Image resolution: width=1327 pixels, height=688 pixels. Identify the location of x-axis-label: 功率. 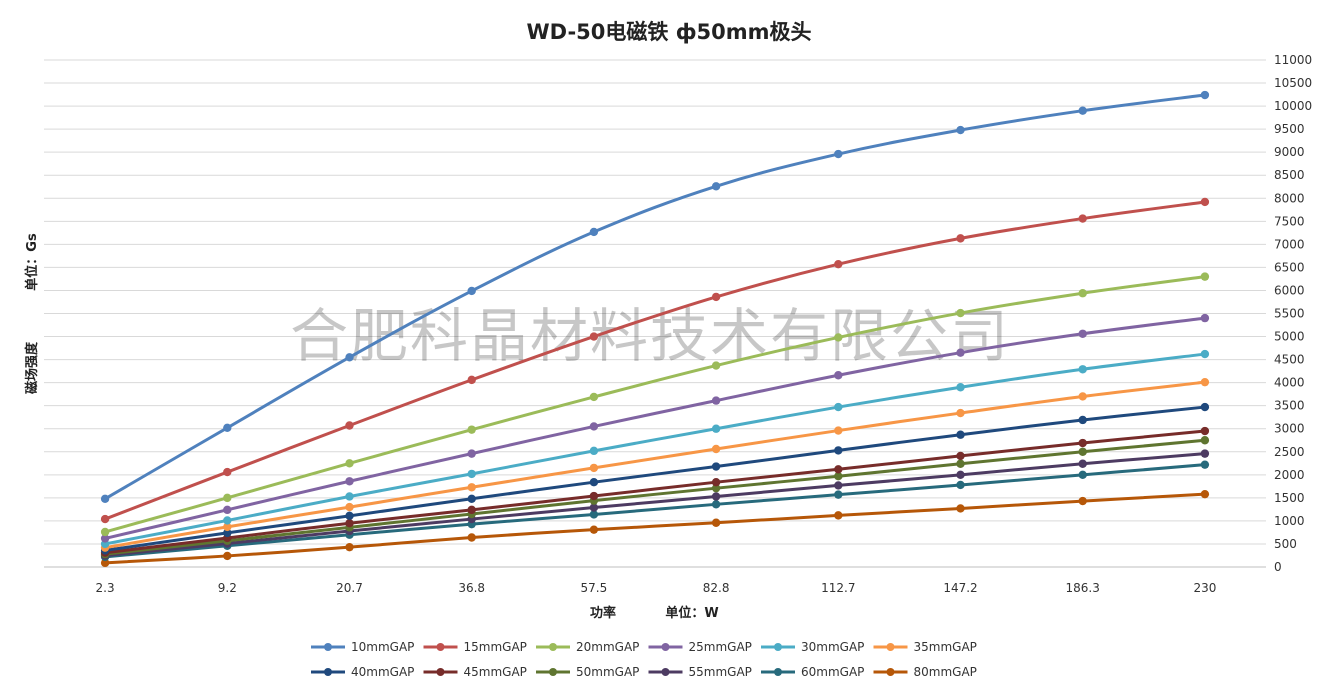
(603, 613).